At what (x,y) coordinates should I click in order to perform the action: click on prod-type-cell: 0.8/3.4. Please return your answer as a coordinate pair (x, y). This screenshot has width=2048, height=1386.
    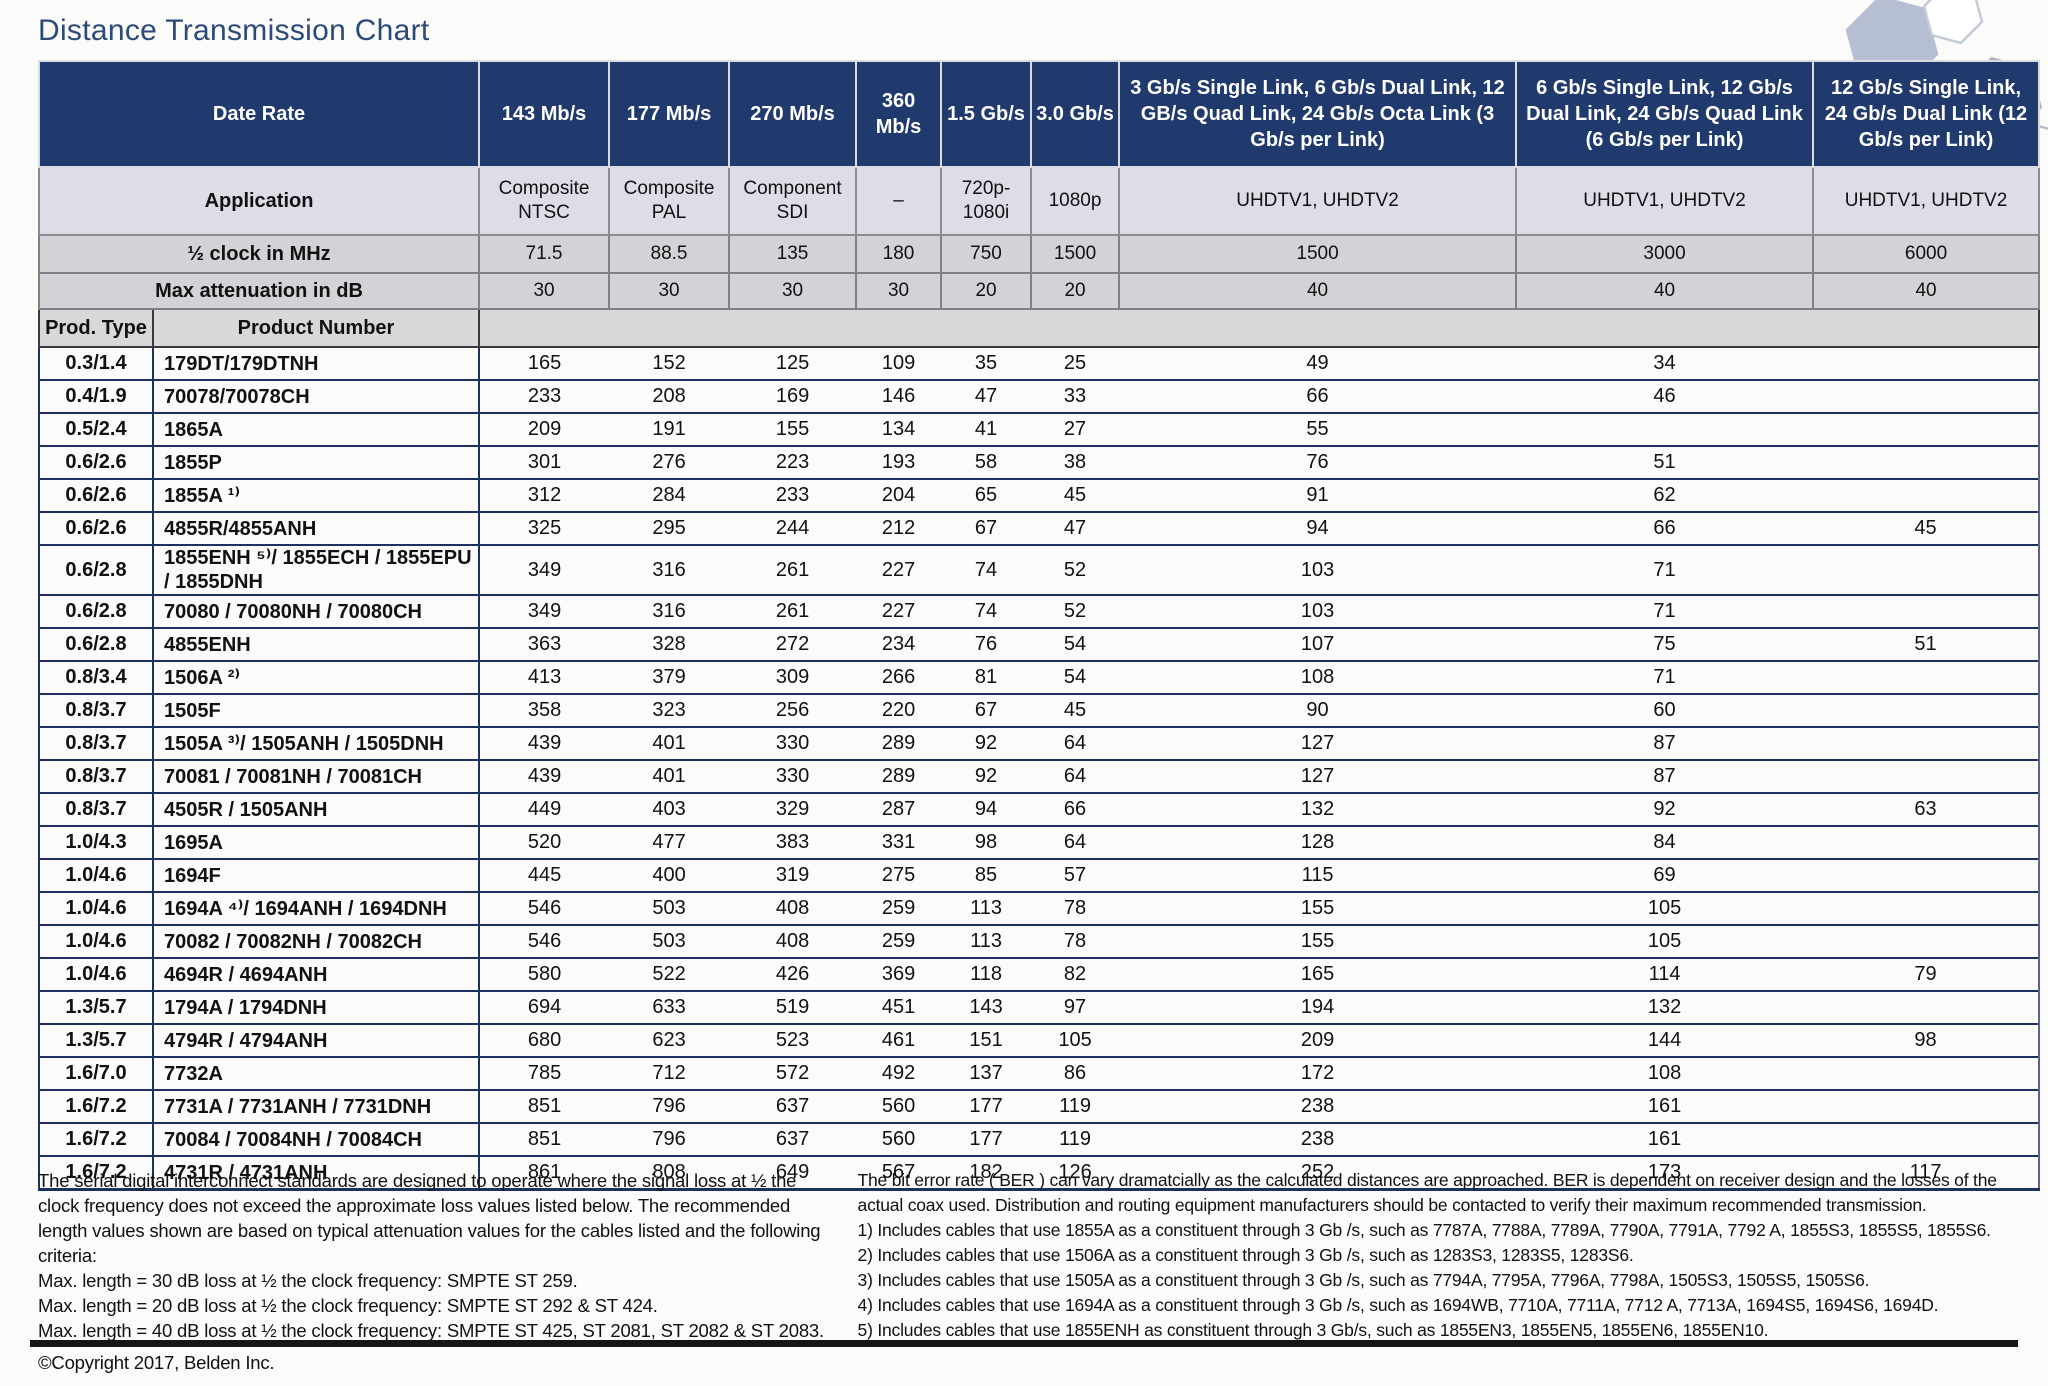
    Looking at the image, I should click on (96, 677).